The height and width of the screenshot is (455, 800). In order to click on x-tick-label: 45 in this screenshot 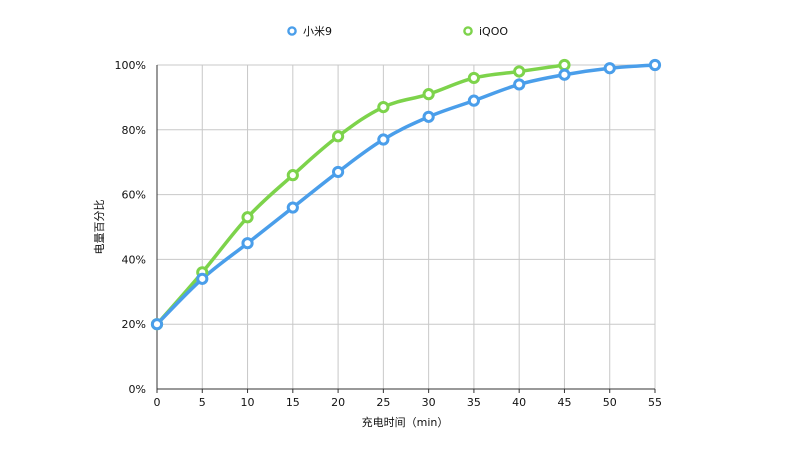, I will do `click(564, 402)`.